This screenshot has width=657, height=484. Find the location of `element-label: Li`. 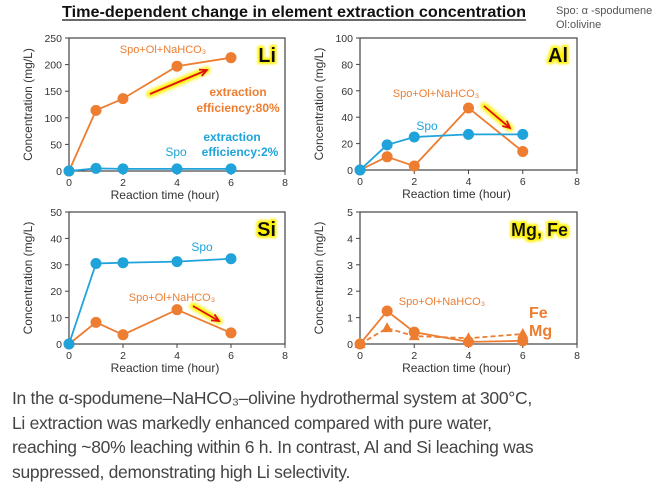

element-label: Li is located at coordinates (267, 56).